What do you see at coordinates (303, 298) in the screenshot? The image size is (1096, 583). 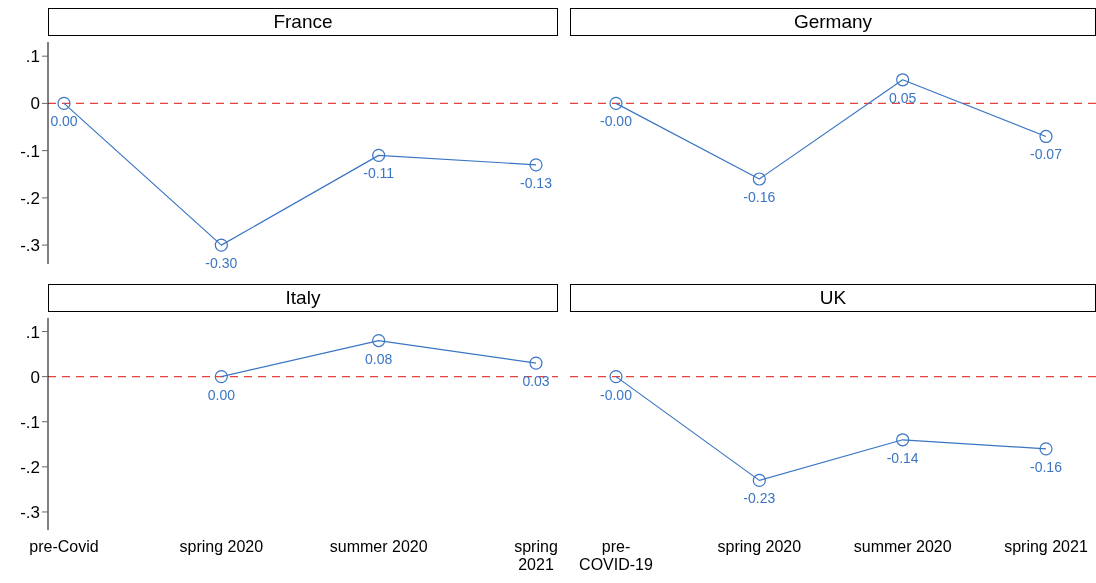 I see `chart-title: Italy` at bounding box center [303, 298].